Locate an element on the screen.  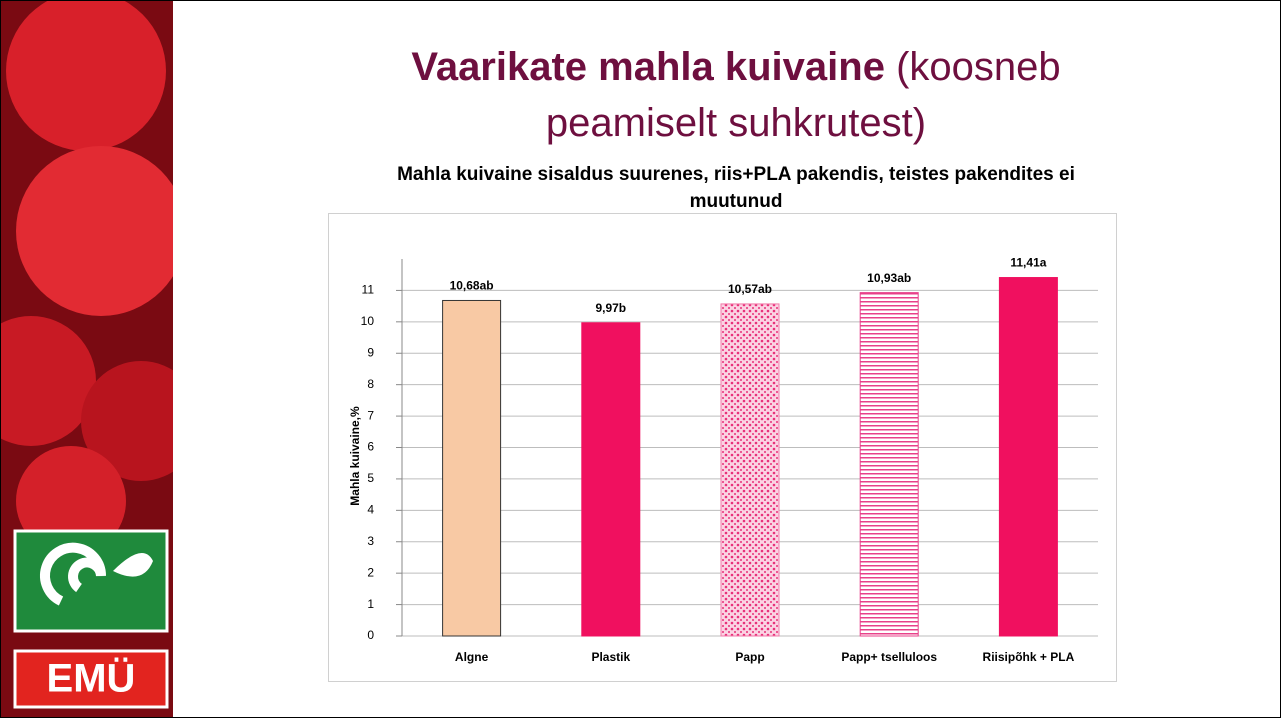
y-axis-label: Mahla kuivaine,% is located at coordinates (355, 456).